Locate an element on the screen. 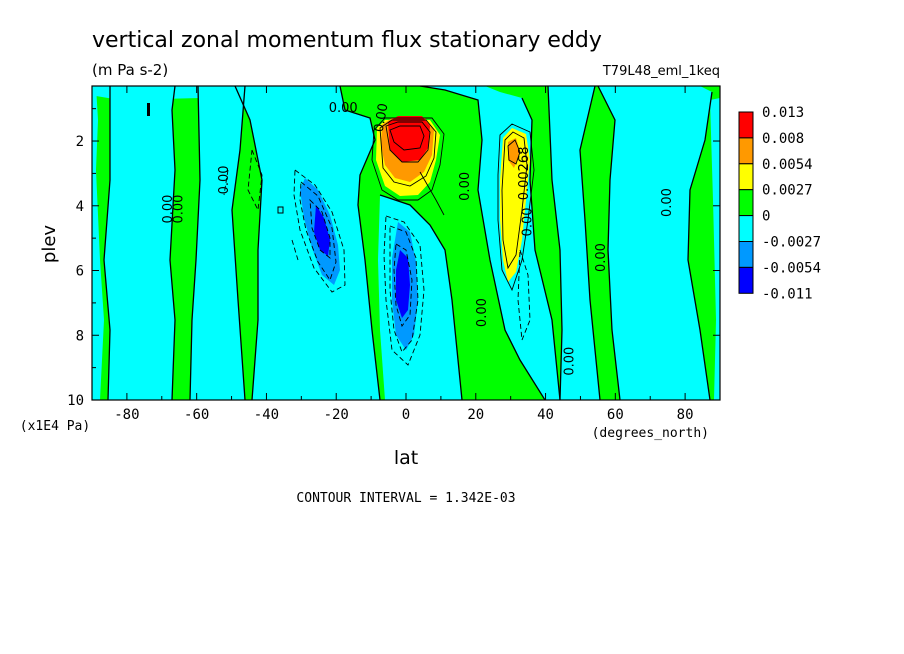 This screenshot has height=654, width=904. x-axis-units: (degrees_north) is located at coordinates (650, 433).